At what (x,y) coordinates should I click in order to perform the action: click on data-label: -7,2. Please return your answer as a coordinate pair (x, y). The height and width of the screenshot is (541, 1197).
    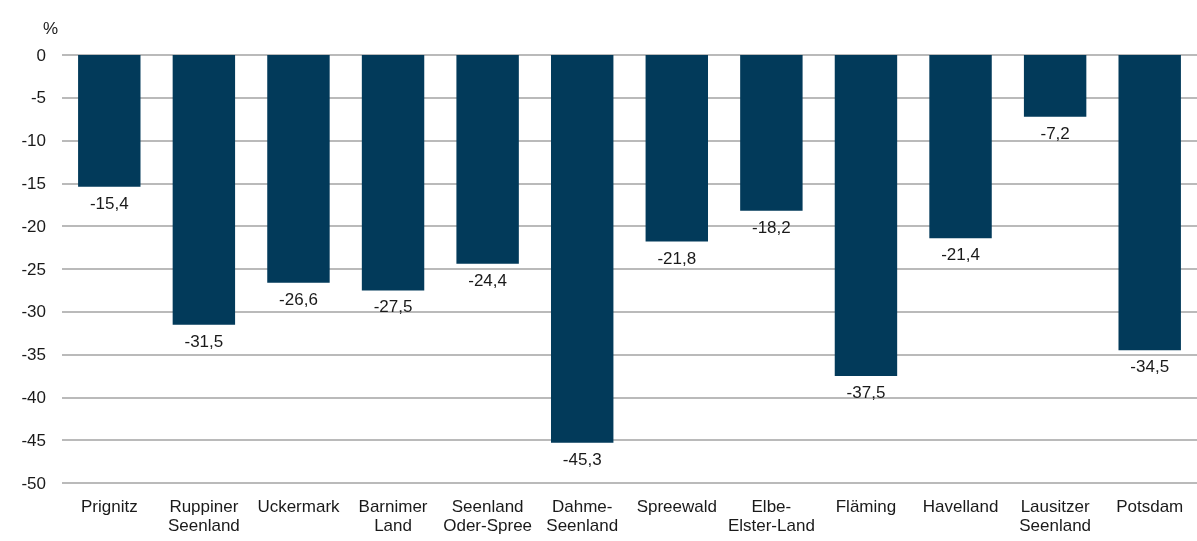
    Looking at the image, I should click on (1055, 133).